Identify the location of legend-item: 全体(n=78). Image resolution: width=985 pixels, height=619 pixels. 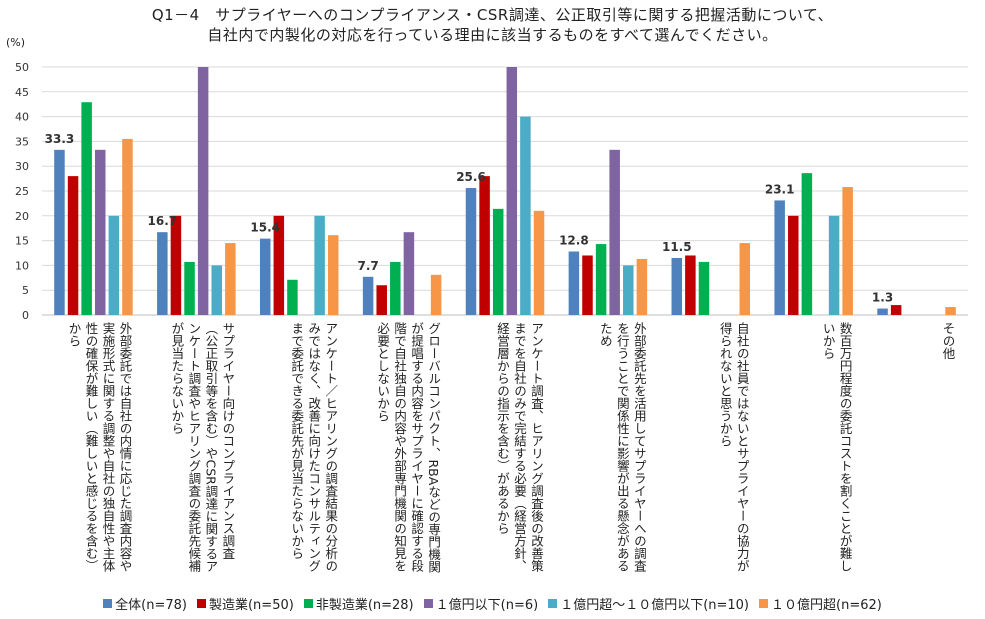
(145, 603).